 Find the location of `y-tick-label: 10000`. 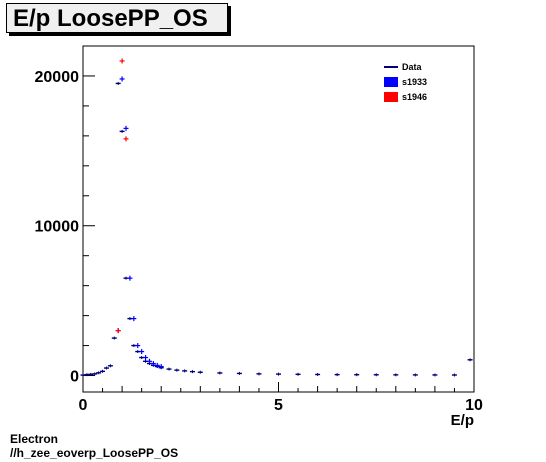

y-tick-label: 10000 is located at coordinates (57, 227).